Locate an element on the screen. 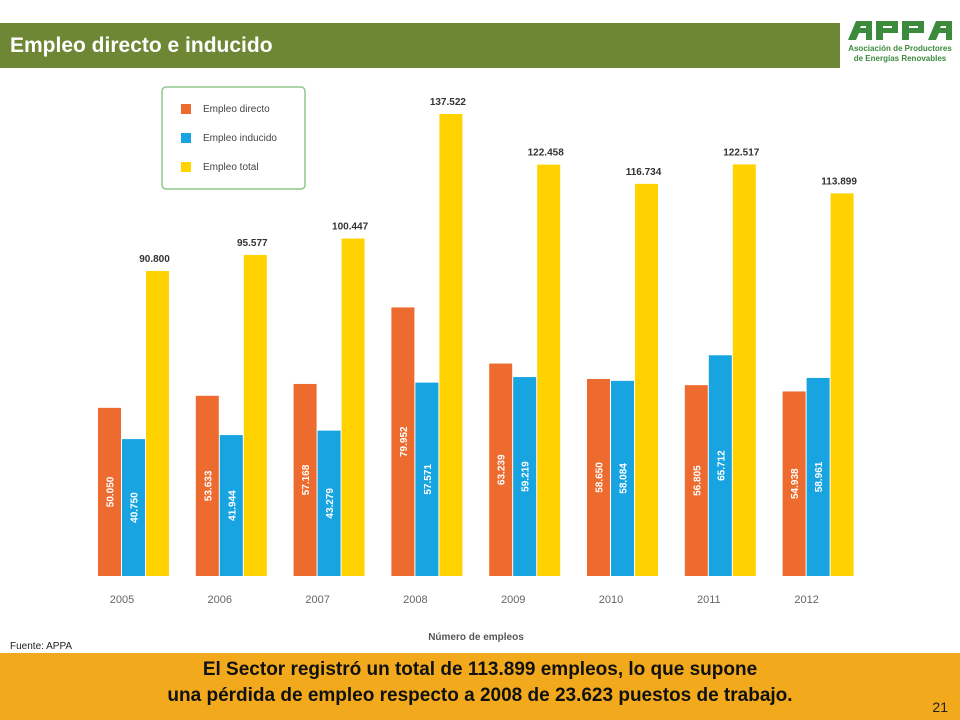 The image size is (960, 720). x-tick-label-2009: 2009 is located at coordinates (513, 600).